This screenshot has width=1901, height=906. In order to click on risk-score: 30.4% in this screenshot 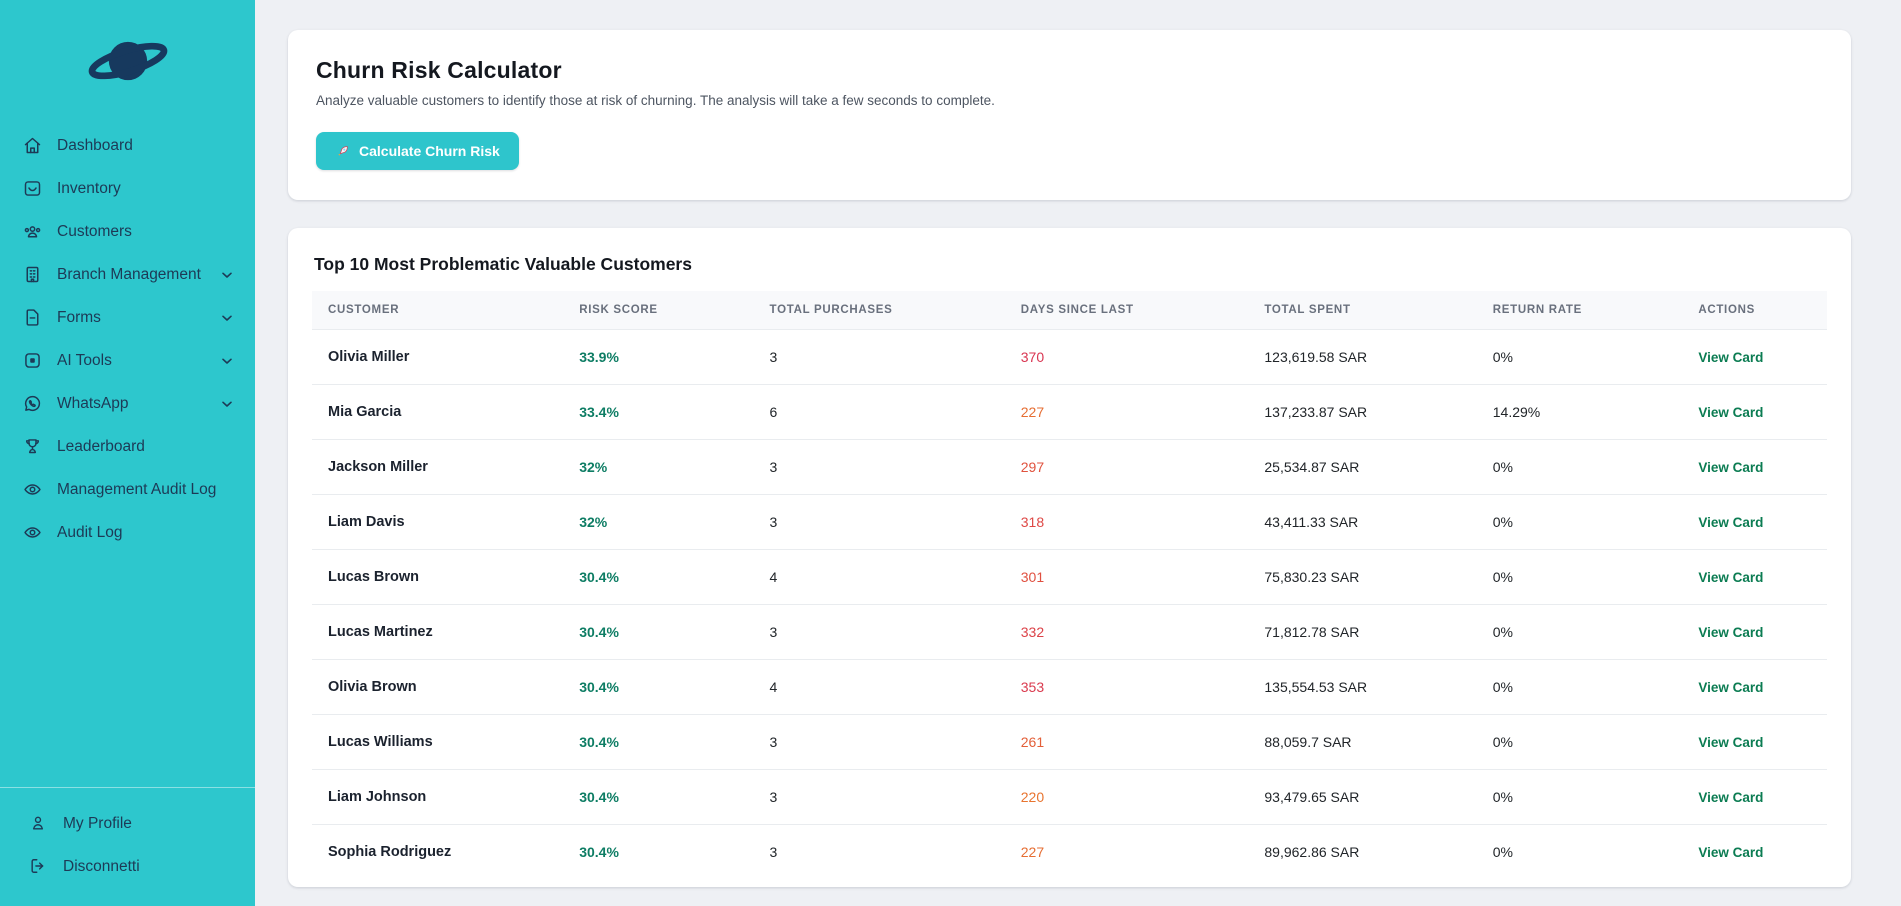, I will do `click(658, 797)`.